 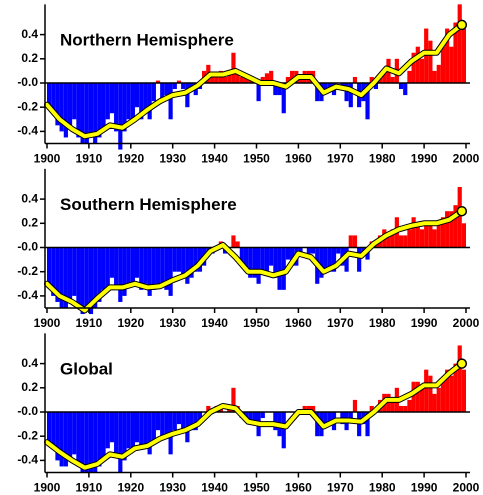 What do you see at coordinates (130, 159) in the screenshot?
I see `x-tick-label: 1920` at bounding box center [130, 159].